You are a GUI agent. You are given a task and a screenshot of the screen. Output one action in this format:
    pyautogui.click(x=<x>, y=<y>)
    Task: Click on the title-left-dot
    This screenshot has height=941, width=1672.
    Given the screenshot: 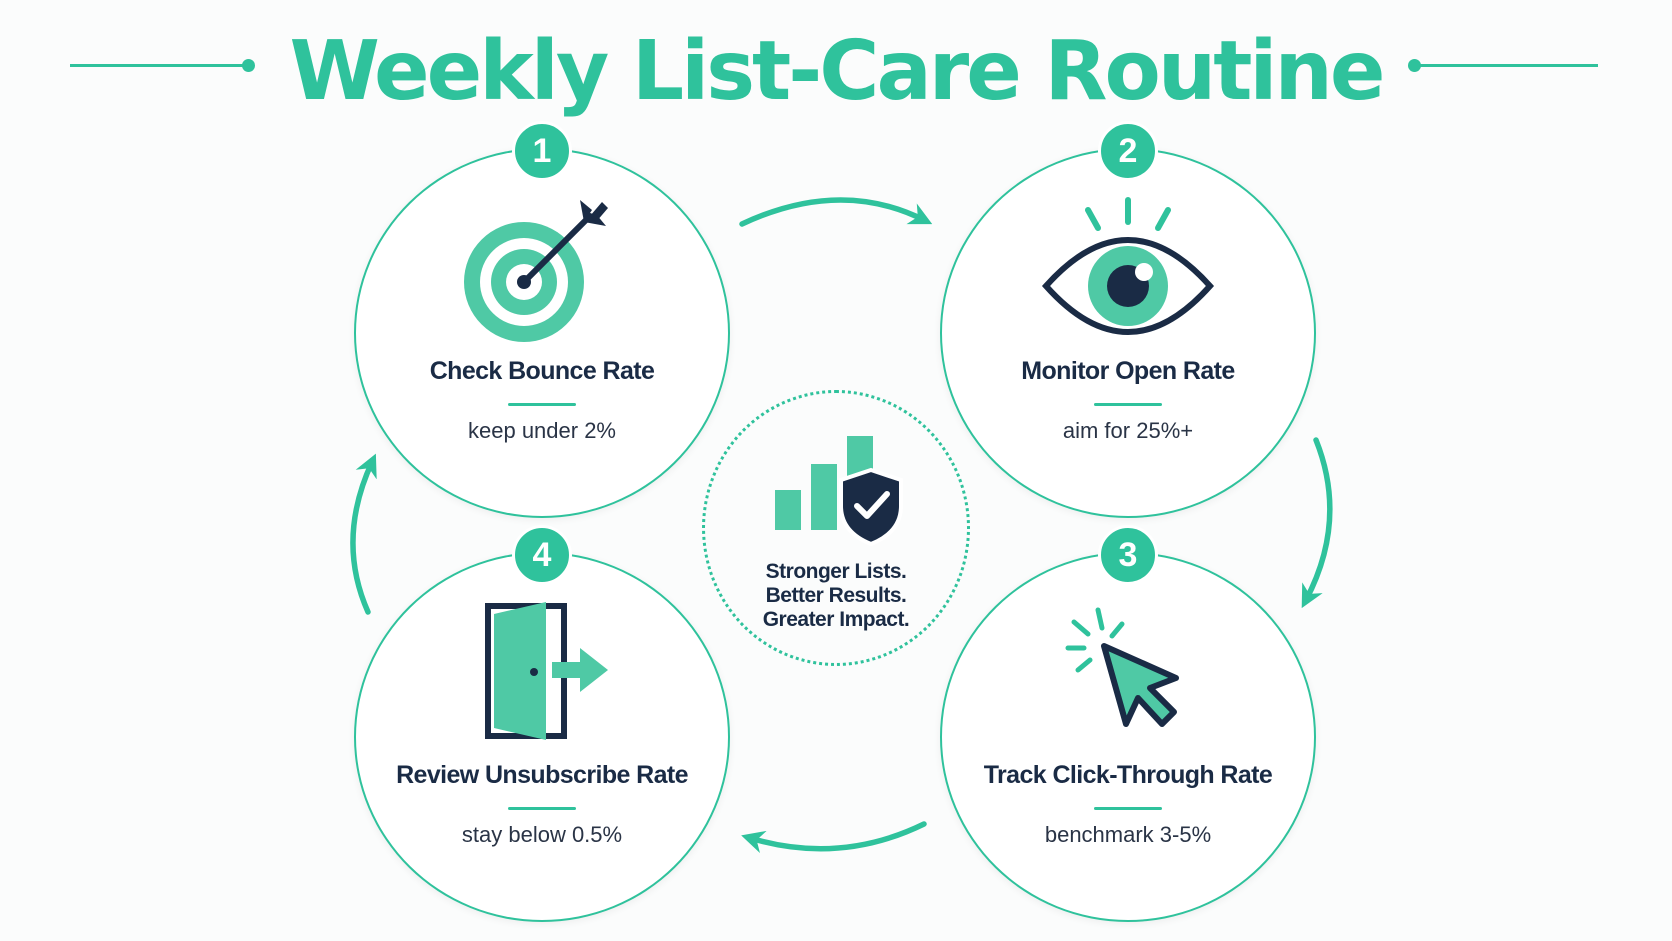 What is the action you would take?
    pyautogui.click(x=248, y=65)
    